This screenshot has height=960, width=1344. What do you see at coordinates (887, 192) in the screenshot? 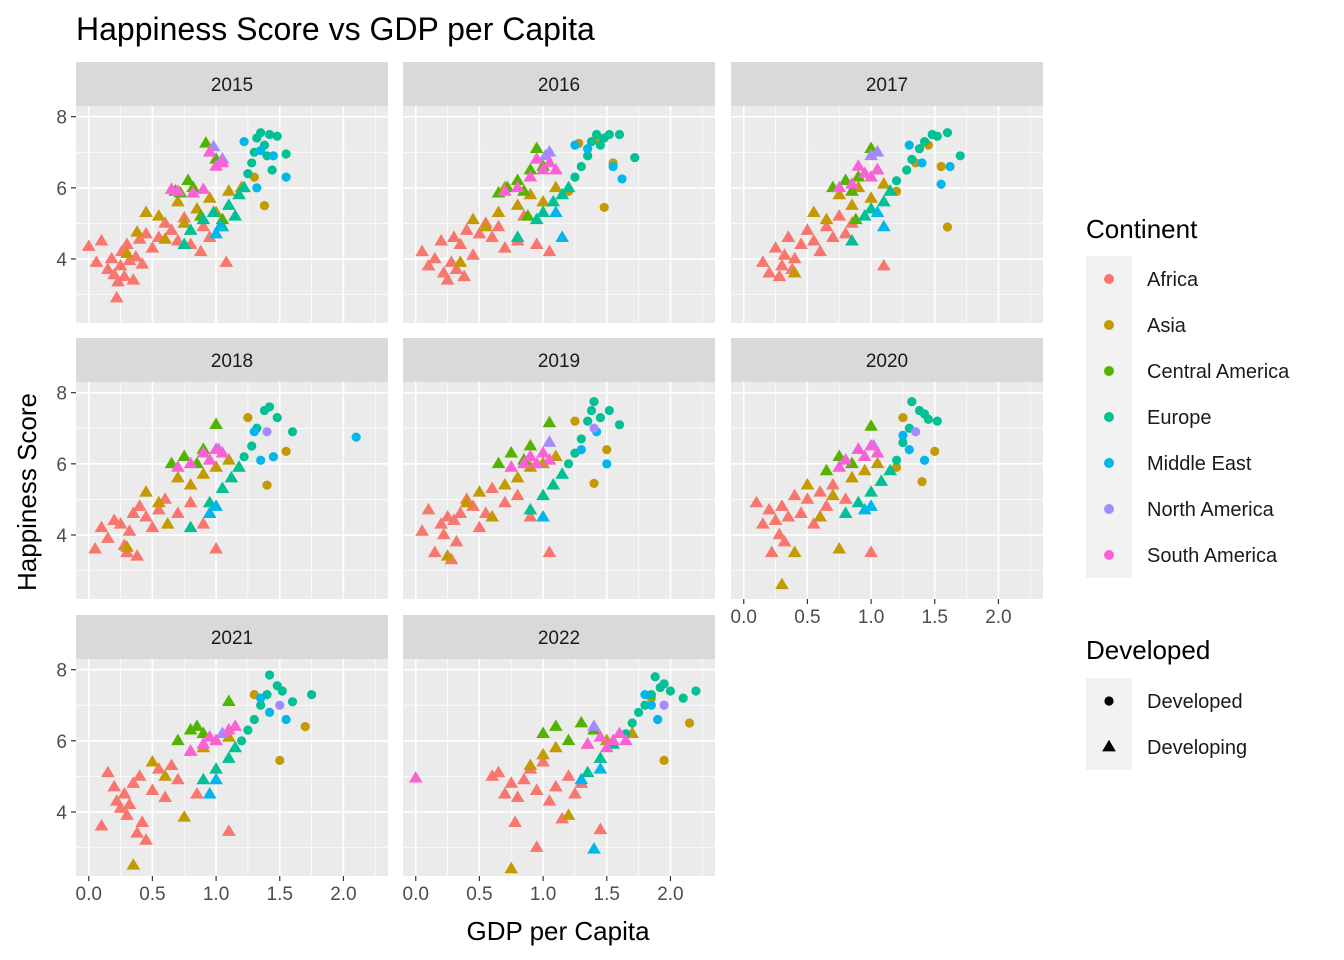
I see `facet-panel-2017: 2017` at bounding box center [887, 192].